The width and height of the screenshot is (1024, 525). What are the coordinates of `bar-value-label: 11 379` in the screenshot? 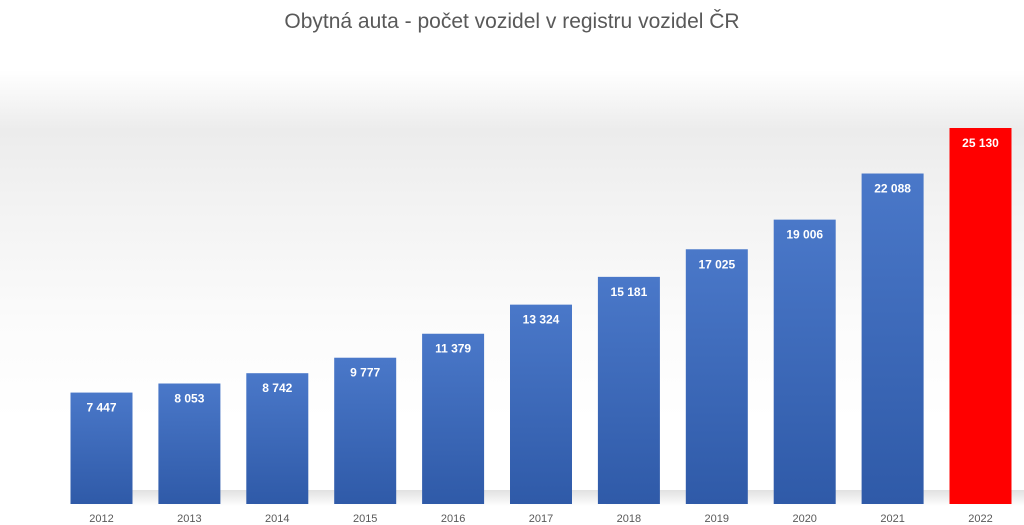 It's located at (453, 349).